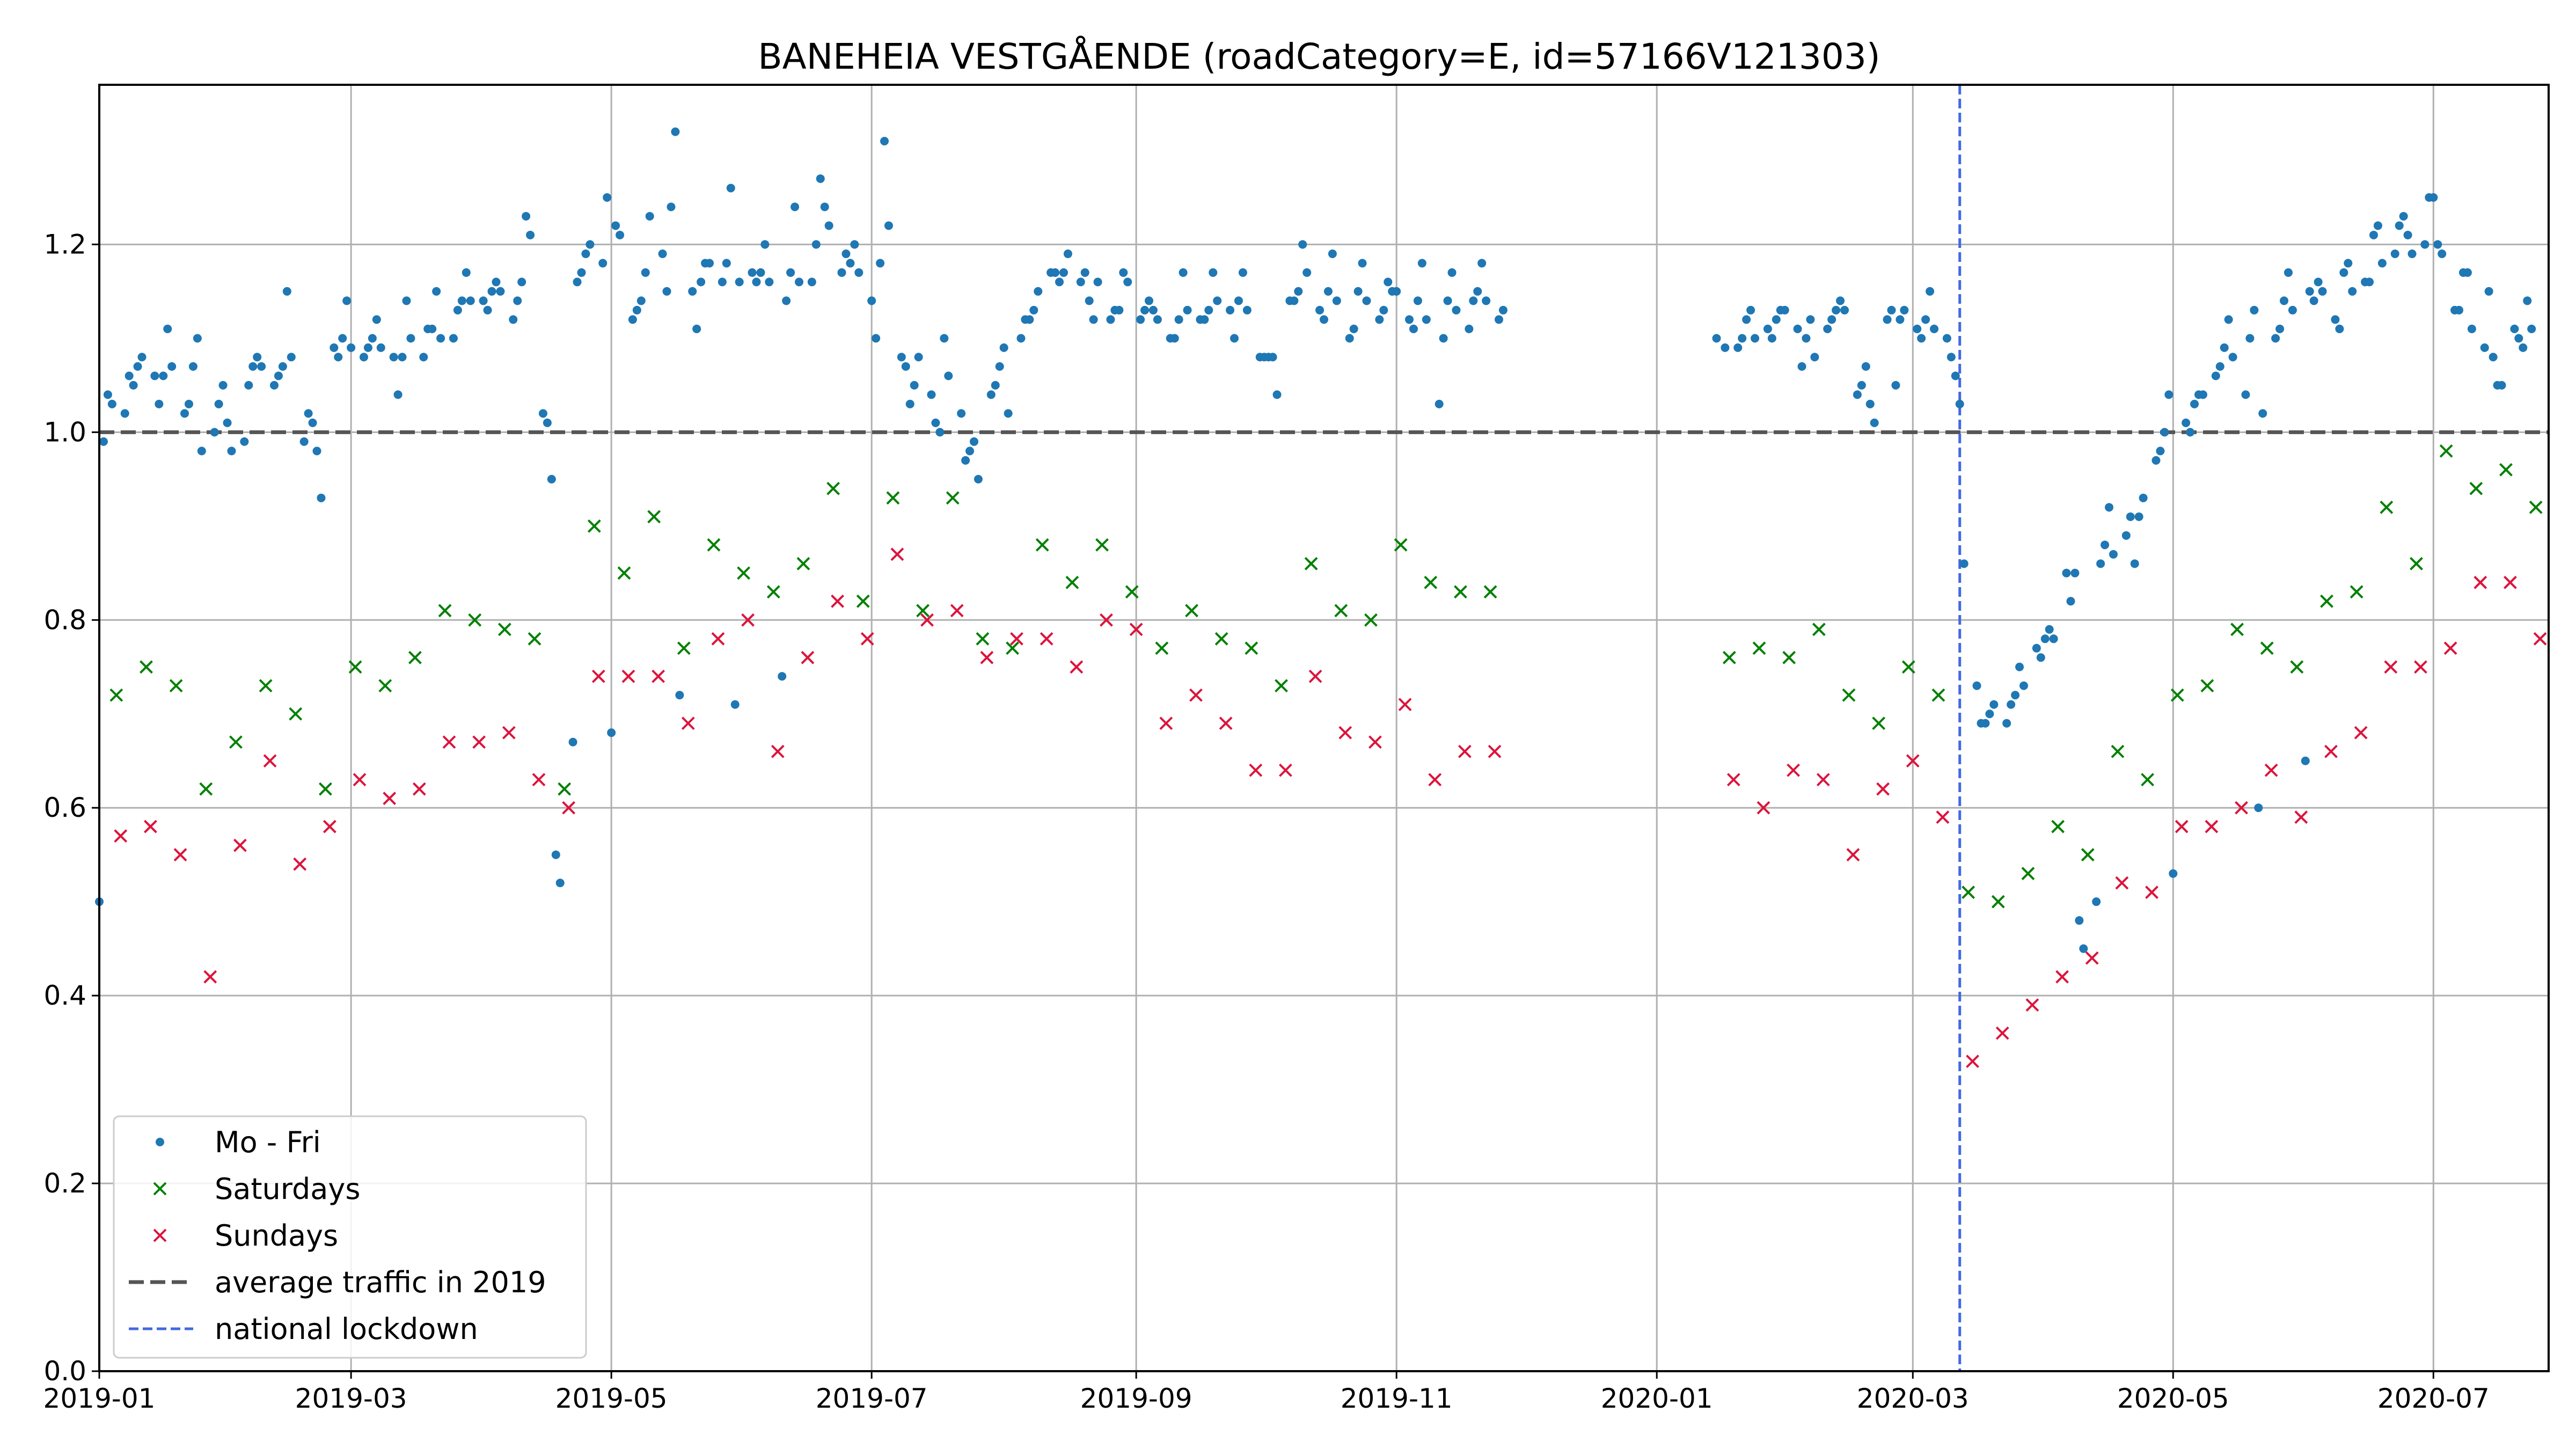 This screenshot has width=2576, height=1449. Describe the element at coordinates (64, 1371) in the screenshot. I see `y-tick-label: 0.0` at that location.